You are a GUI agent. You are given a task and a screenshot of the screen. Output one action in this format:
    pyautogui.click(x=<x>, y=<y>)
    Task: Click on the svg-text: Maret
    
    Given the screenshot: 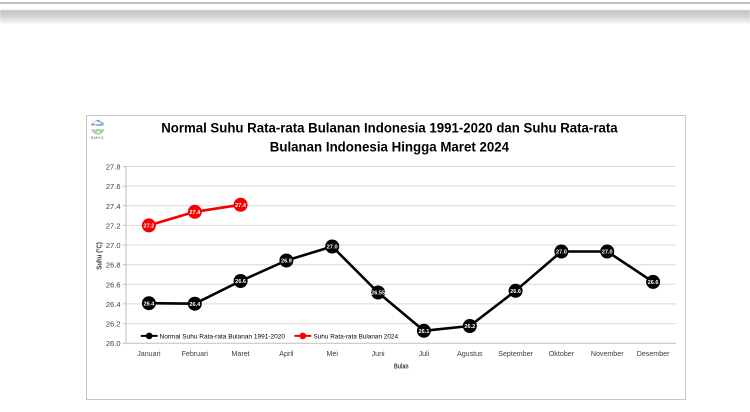 What is the action you would take?
    pyautogui.click(x=241, y=354)
    